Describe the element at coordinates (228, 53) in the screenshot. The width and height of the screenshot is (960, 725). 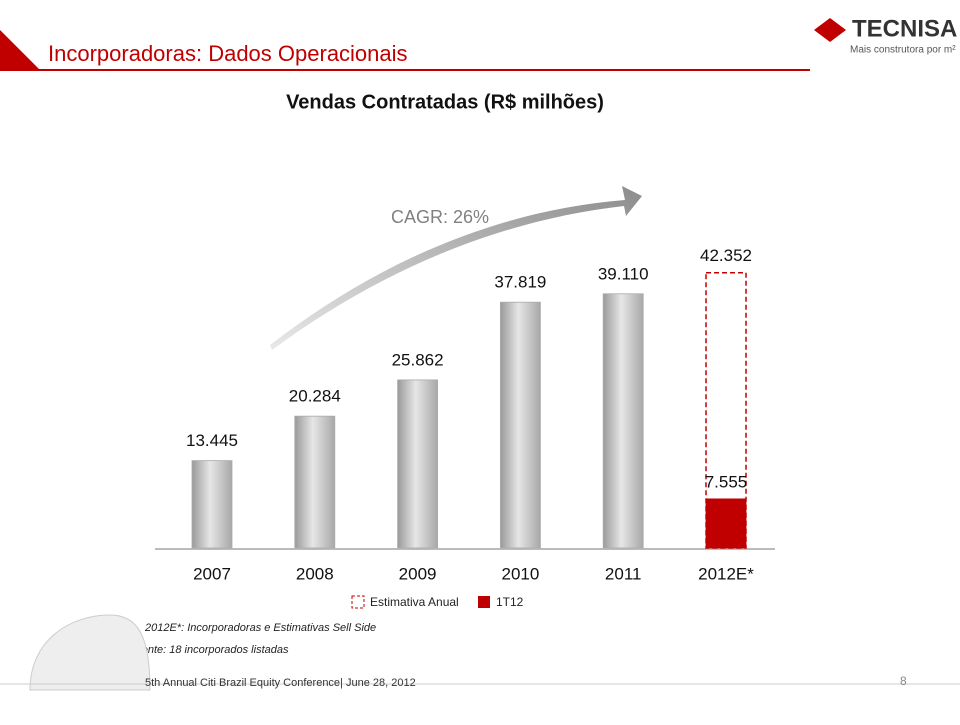
I see `slide-title: Incorporadoras: Dados Operacionais` at that location.